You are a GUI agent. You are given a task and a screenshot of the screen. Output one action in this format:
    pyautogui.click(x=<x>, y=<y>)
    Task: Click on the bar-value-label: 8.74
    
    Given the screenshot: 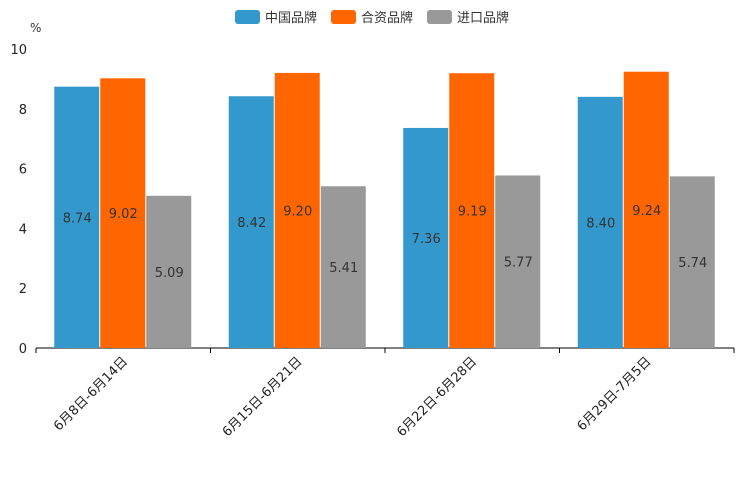 What is the action you would take?
    pyautogui.click(x=77, y=218)
    